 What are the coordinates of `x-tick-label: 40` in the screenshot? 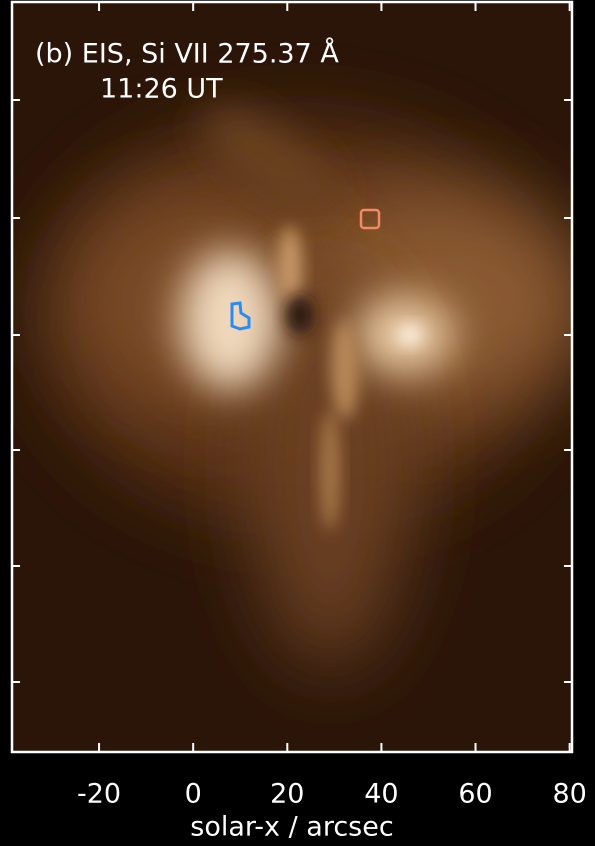 It's located at (381, 794).